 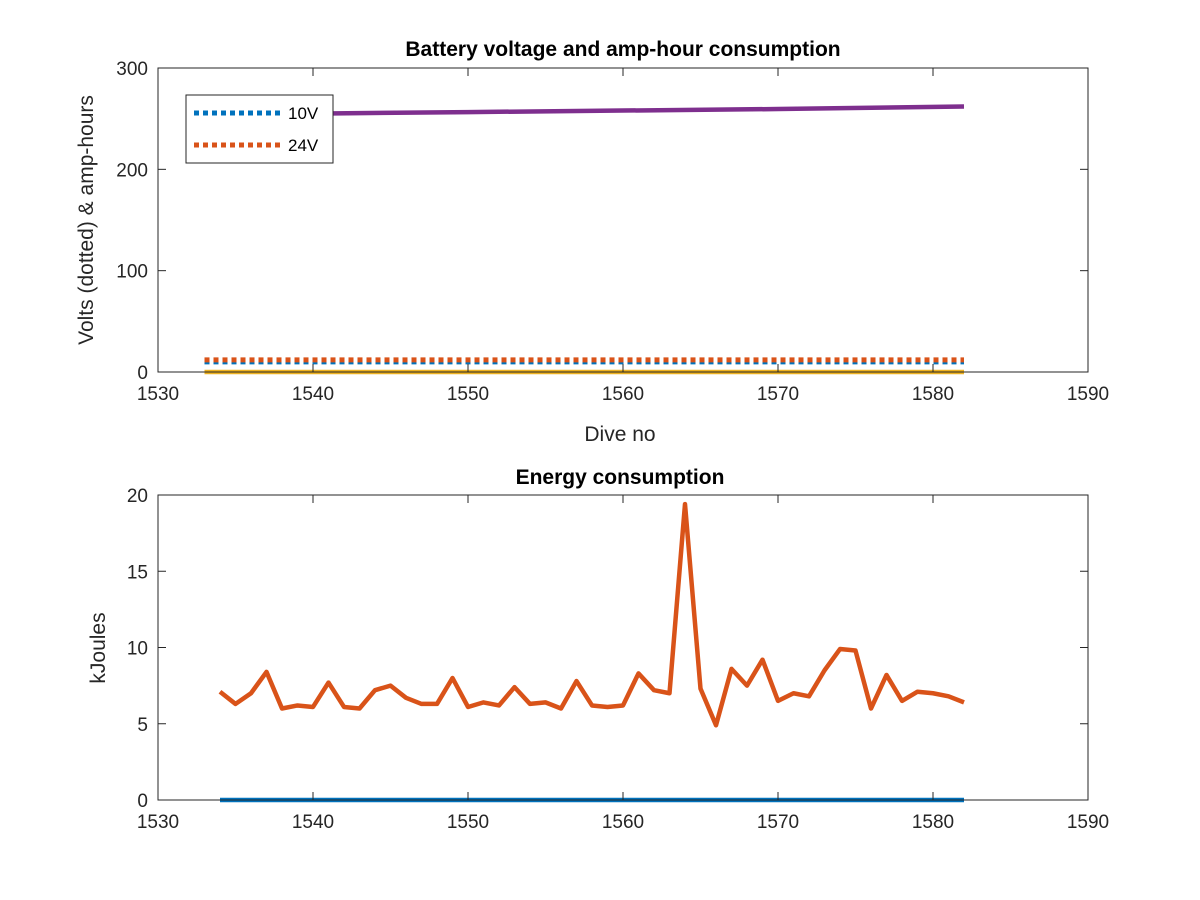 I want to click on legend-label-24v: 24V, so click(x=303, y=145).